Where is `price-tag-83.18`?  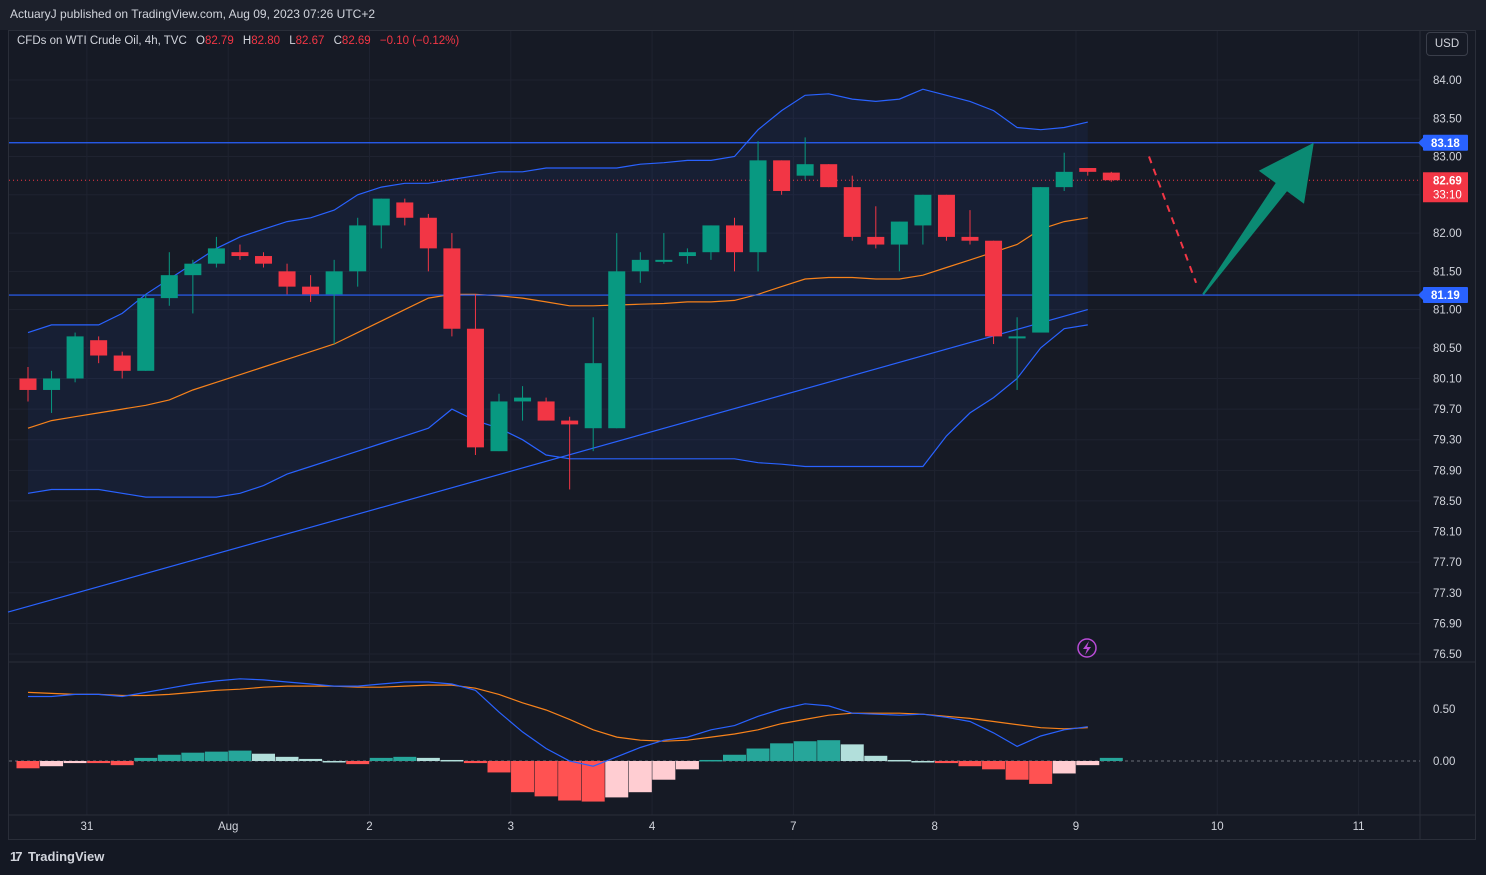 price-tag-83.18 is located at coordinates (1445, 142).